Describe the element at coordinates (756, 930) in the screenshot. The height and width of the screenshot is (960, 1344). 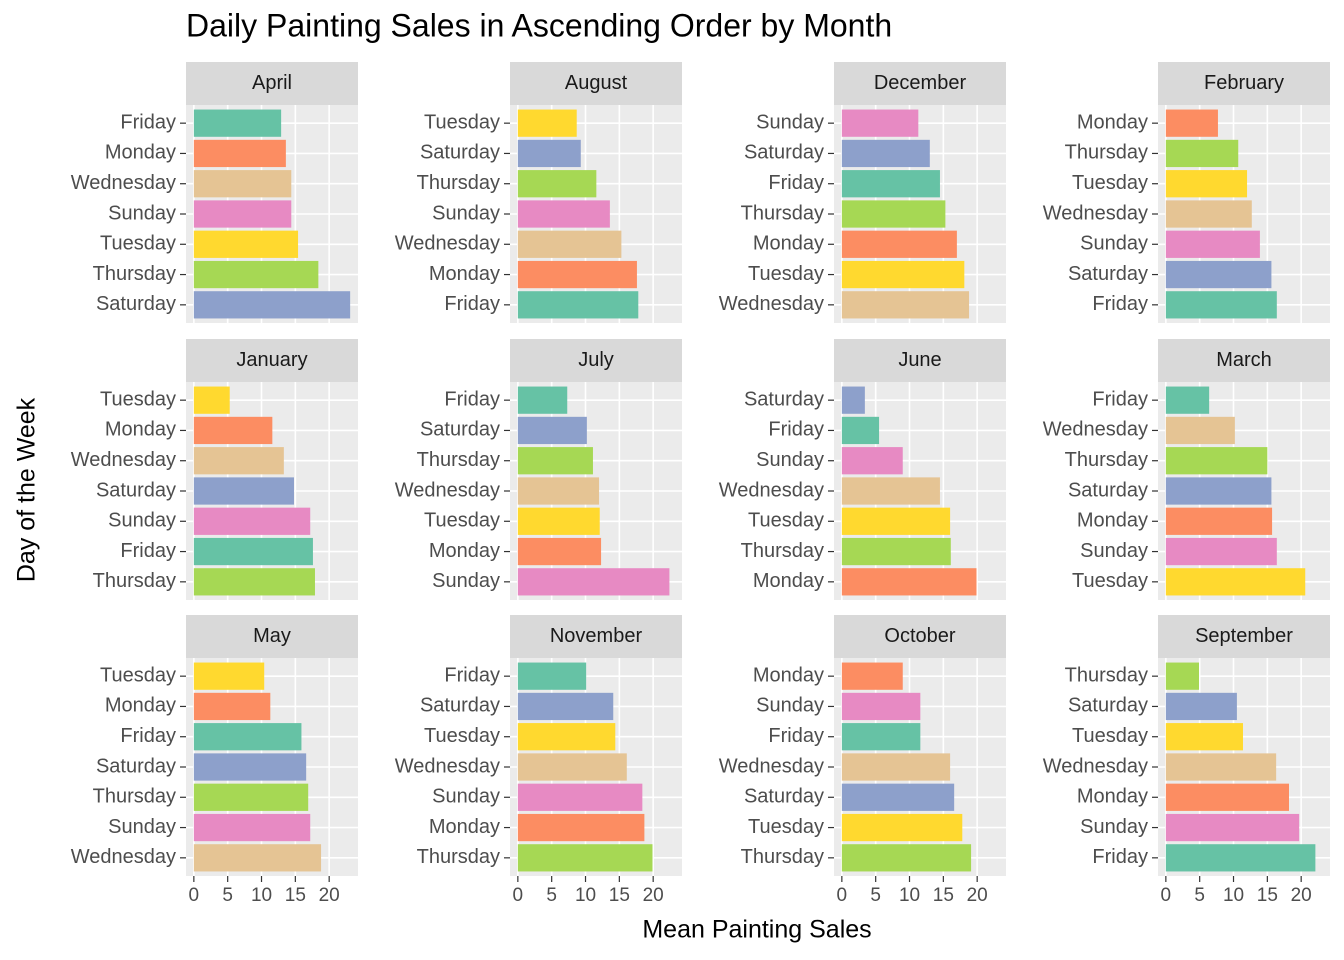
I see `x-axis-label: Mean Painting Sales` at that location.